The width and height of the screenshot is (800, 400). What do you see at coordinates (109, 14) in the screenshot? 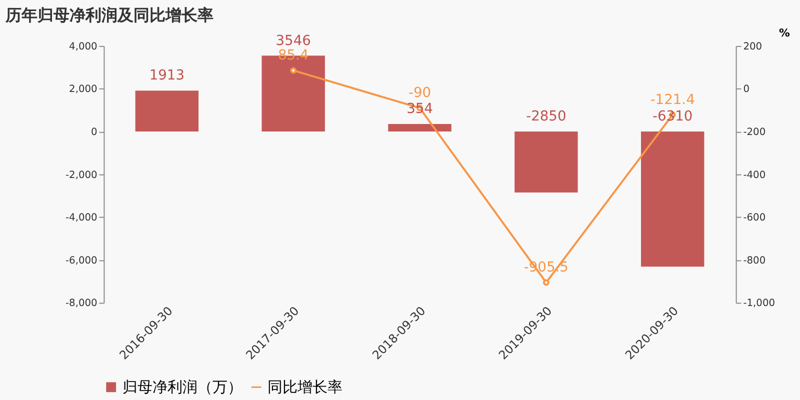
I see `chart-title: 历年归母净利润及同比增长率` at bounding box center [109, 14].